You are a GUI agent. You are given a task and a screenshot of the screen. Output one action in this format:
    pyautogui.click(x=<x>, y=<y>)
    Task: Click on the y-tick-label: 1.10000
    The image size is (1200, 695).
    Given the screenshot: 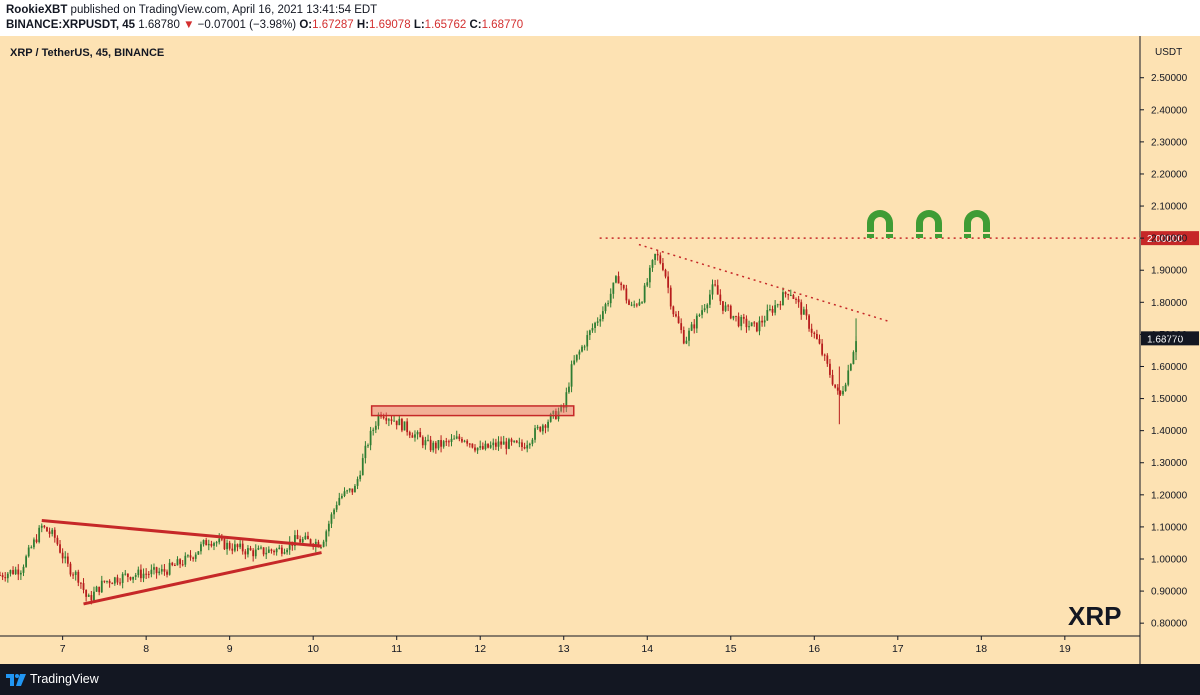 What is the action you would take?
    pyautogui.click(x=1169, y=527)
    